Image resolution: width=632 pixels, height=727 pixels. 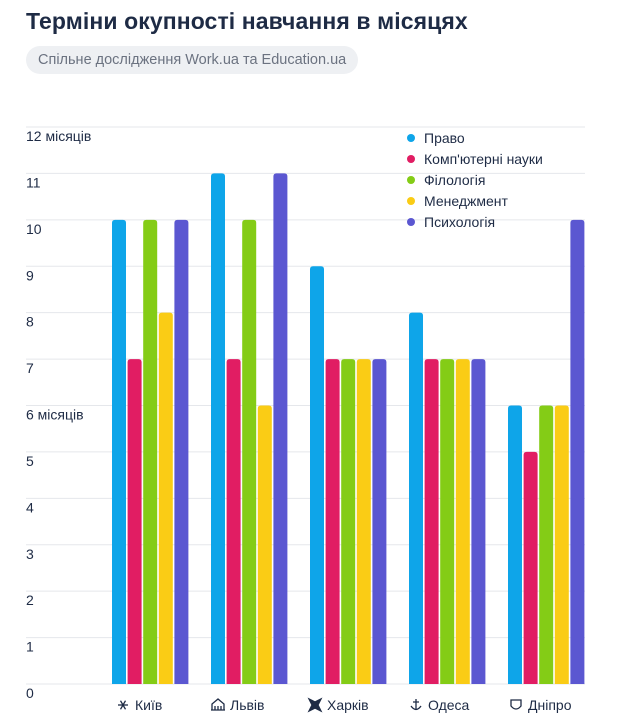 What do you see at coordinates (30, 322) in the screenshot?
I see `y-tick-label-8: 8` at bounding box center [30, 322].